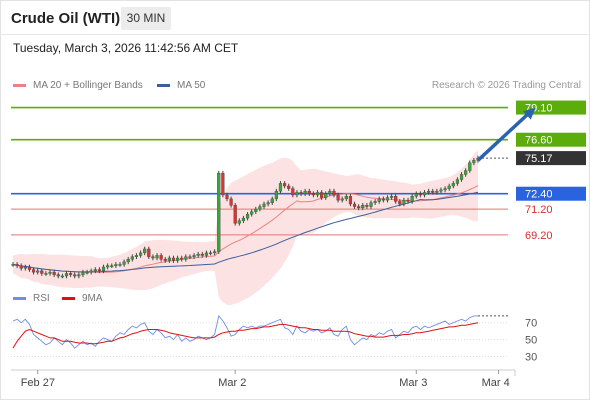 The image size is (590, 400). Describe the element at coordinates (66, 18) in the screenshot. I see `instrument-title: Crude Oil (WTI)` at that location.